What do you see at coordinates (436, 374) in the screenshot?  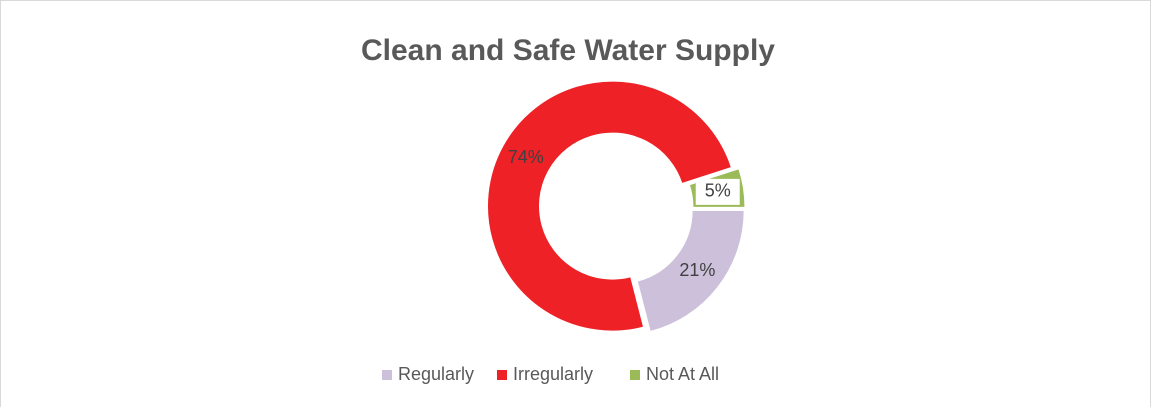 I see `legend-label: Regularly` at bounding box center [436, 374].